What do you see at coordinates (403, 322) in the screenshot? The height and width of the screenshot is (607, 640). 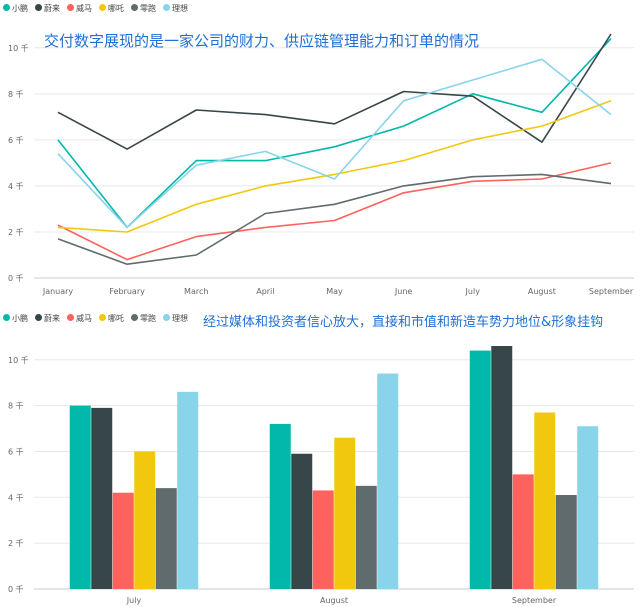 I see `chart-caption: 经过媒体和投资者信心放大，直接和市值和新造车势力地位&形象挂钩` at bounding box center [403, 322].